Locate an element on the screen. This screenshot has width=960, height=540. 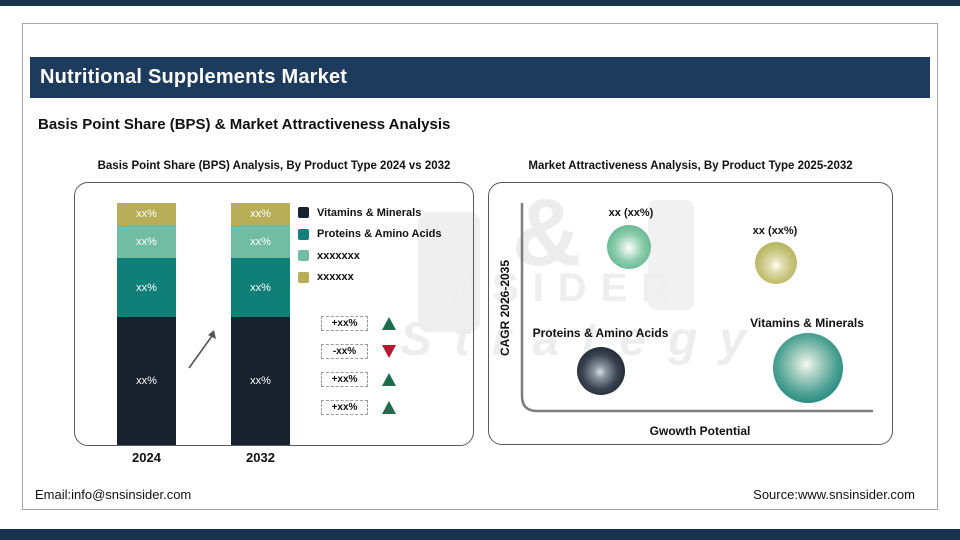
legend-item-label: Vitamins & Minerals is located at coordinates (369, 212).